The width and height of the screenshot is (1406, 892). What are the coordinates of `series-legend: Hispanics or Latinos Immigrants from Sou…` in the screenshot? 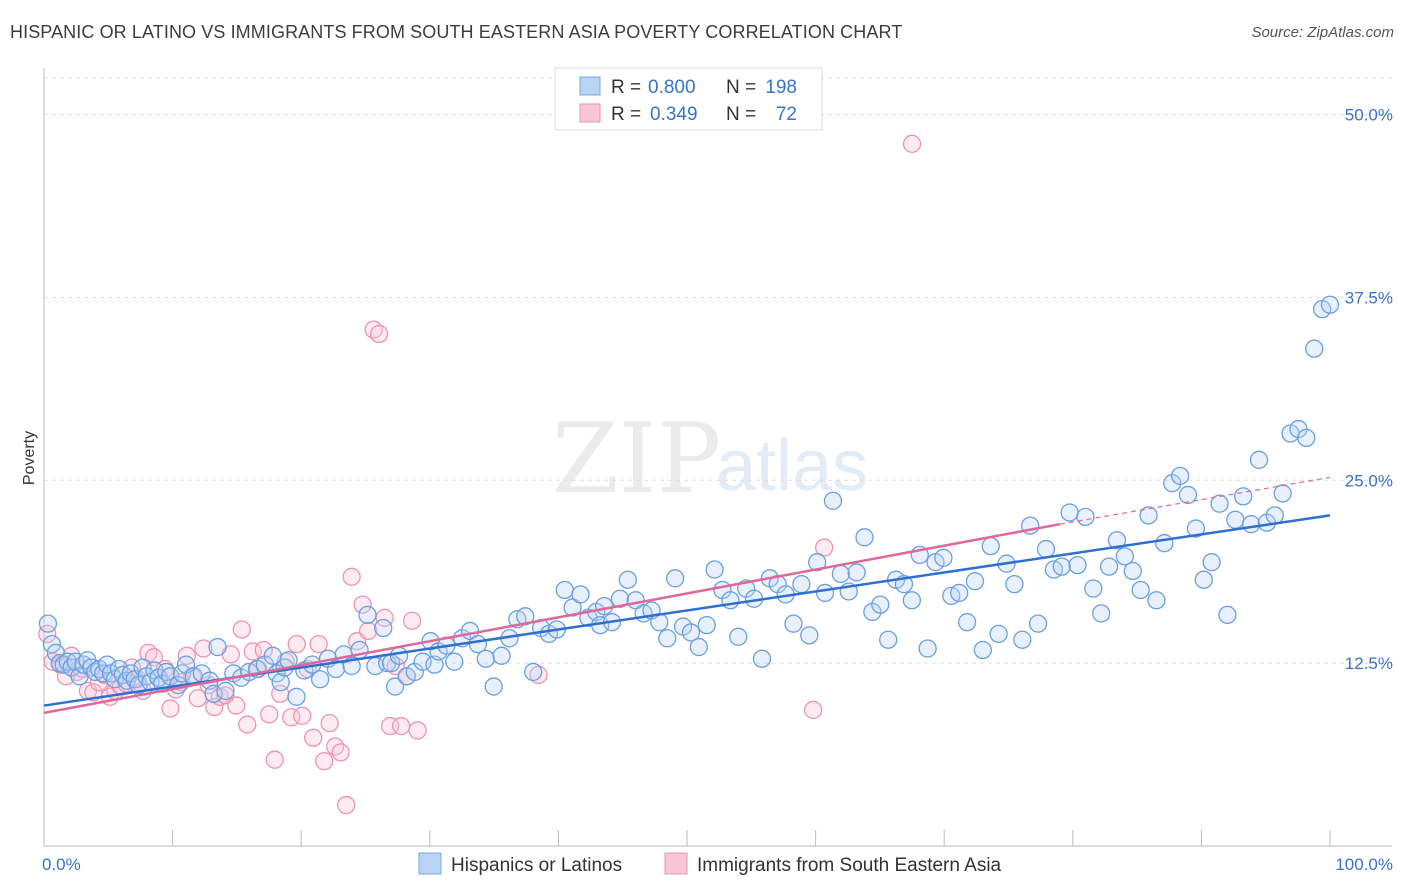 It's located at (710, 864).